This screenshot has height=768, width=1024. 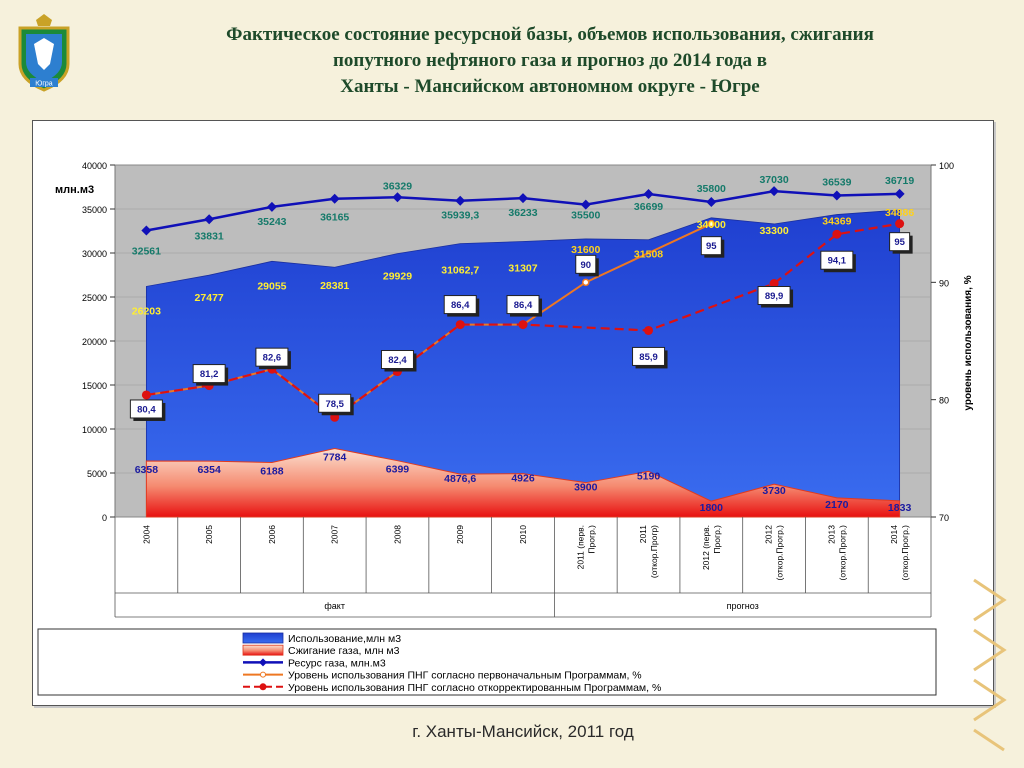 What do you see at coordinates (894, 534) in the screenshot?
I see `category-label-line: 2014` at bounding box center [894, 534].